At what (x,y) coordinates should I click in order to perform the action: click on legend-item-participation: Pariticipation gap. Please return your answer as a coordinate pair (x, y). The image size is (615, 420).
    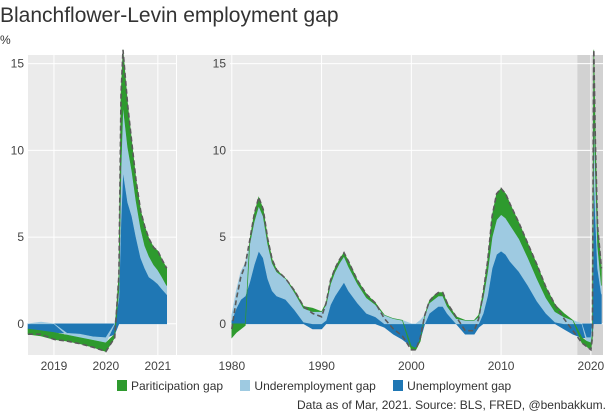
    Looking at the image, I should click on (170, 386).